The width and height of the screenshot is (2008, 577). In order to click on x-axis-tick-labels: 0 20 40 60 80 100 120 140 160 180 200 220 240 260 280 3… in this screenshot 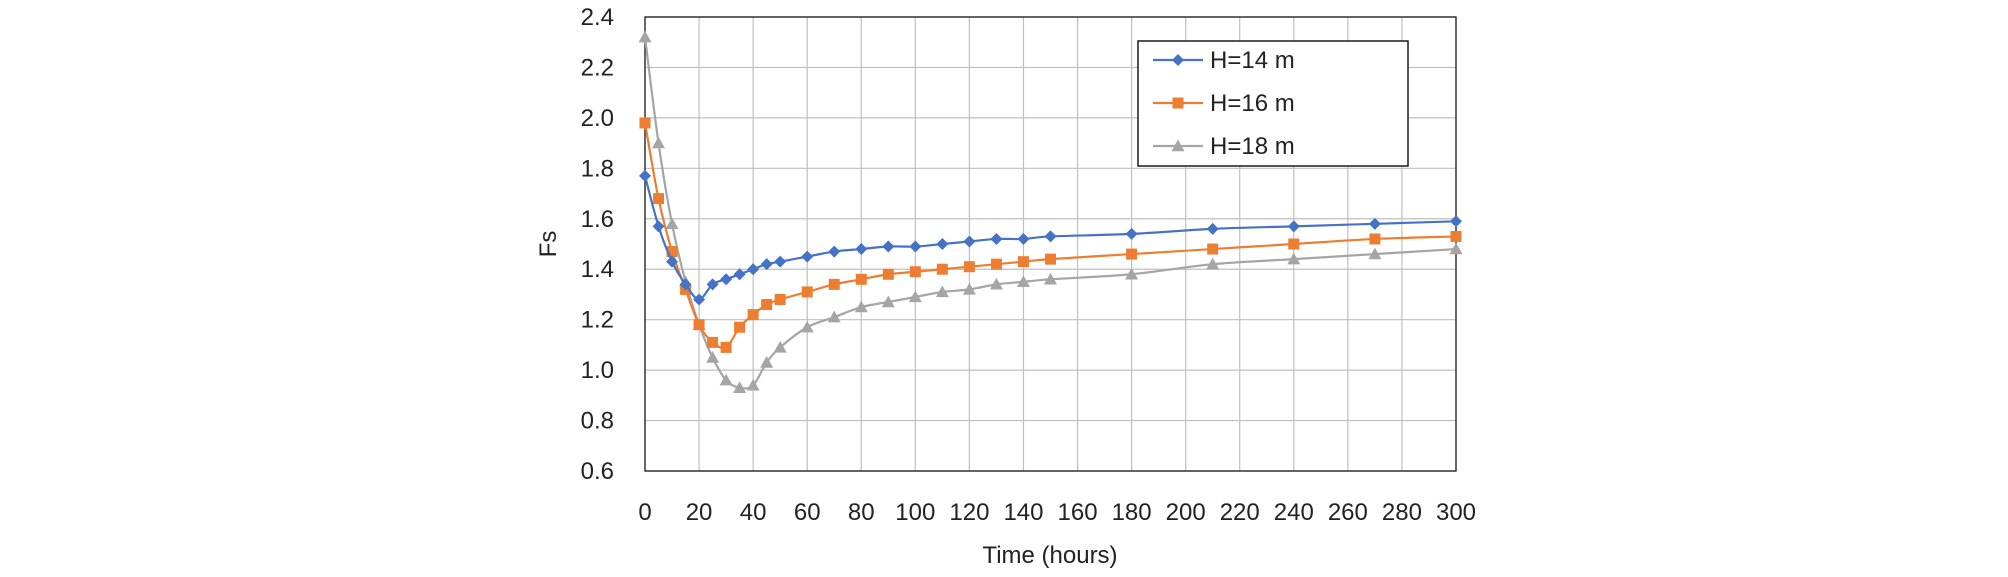, I will do `click(1057, 512)`.